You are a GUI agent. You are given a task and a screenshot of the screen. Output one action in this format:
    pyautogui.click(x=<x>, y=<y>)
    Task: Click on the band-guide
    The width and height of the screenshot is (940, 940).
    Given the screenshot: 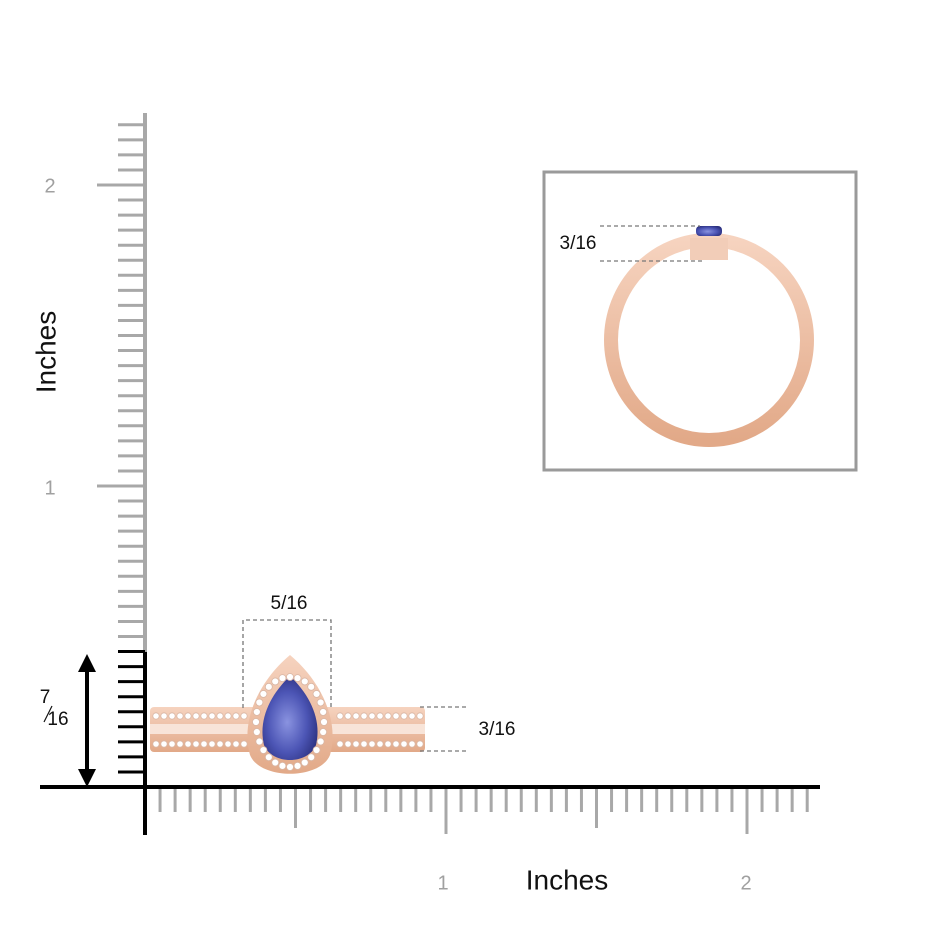 What is the action you would take?
    pyautogui.click(x=443, y=729)
    